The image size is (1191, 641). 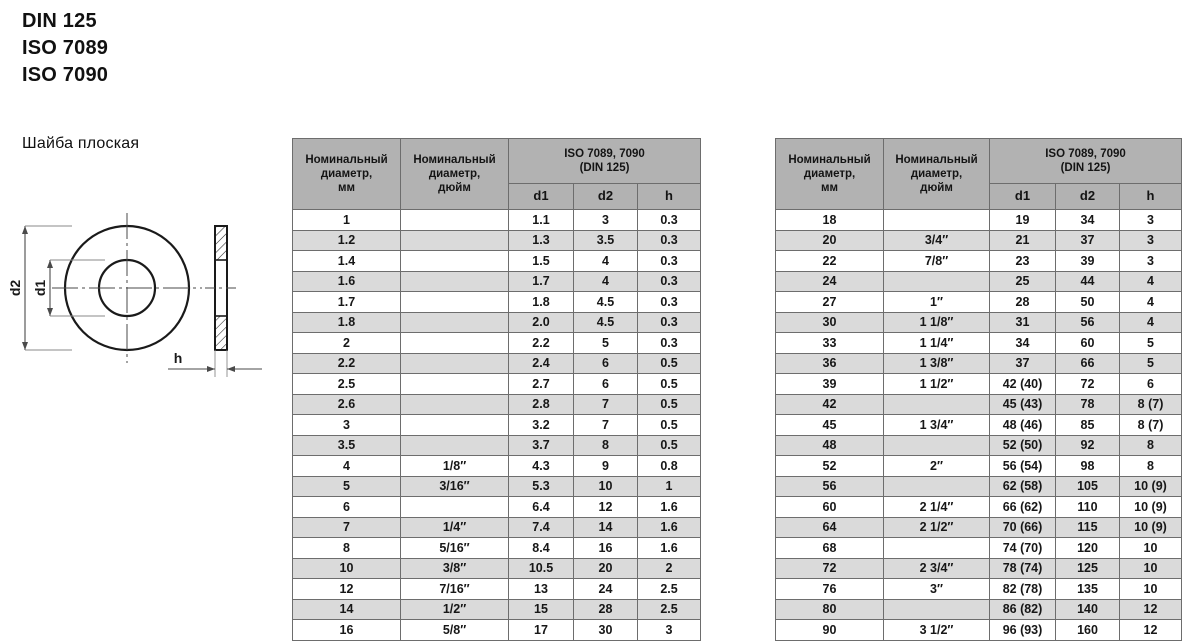 What do you see at coordinates (1022, 425) in the screenshot?
I see `cell-d1: 48 (46)` at bounding box center [1022, 425].